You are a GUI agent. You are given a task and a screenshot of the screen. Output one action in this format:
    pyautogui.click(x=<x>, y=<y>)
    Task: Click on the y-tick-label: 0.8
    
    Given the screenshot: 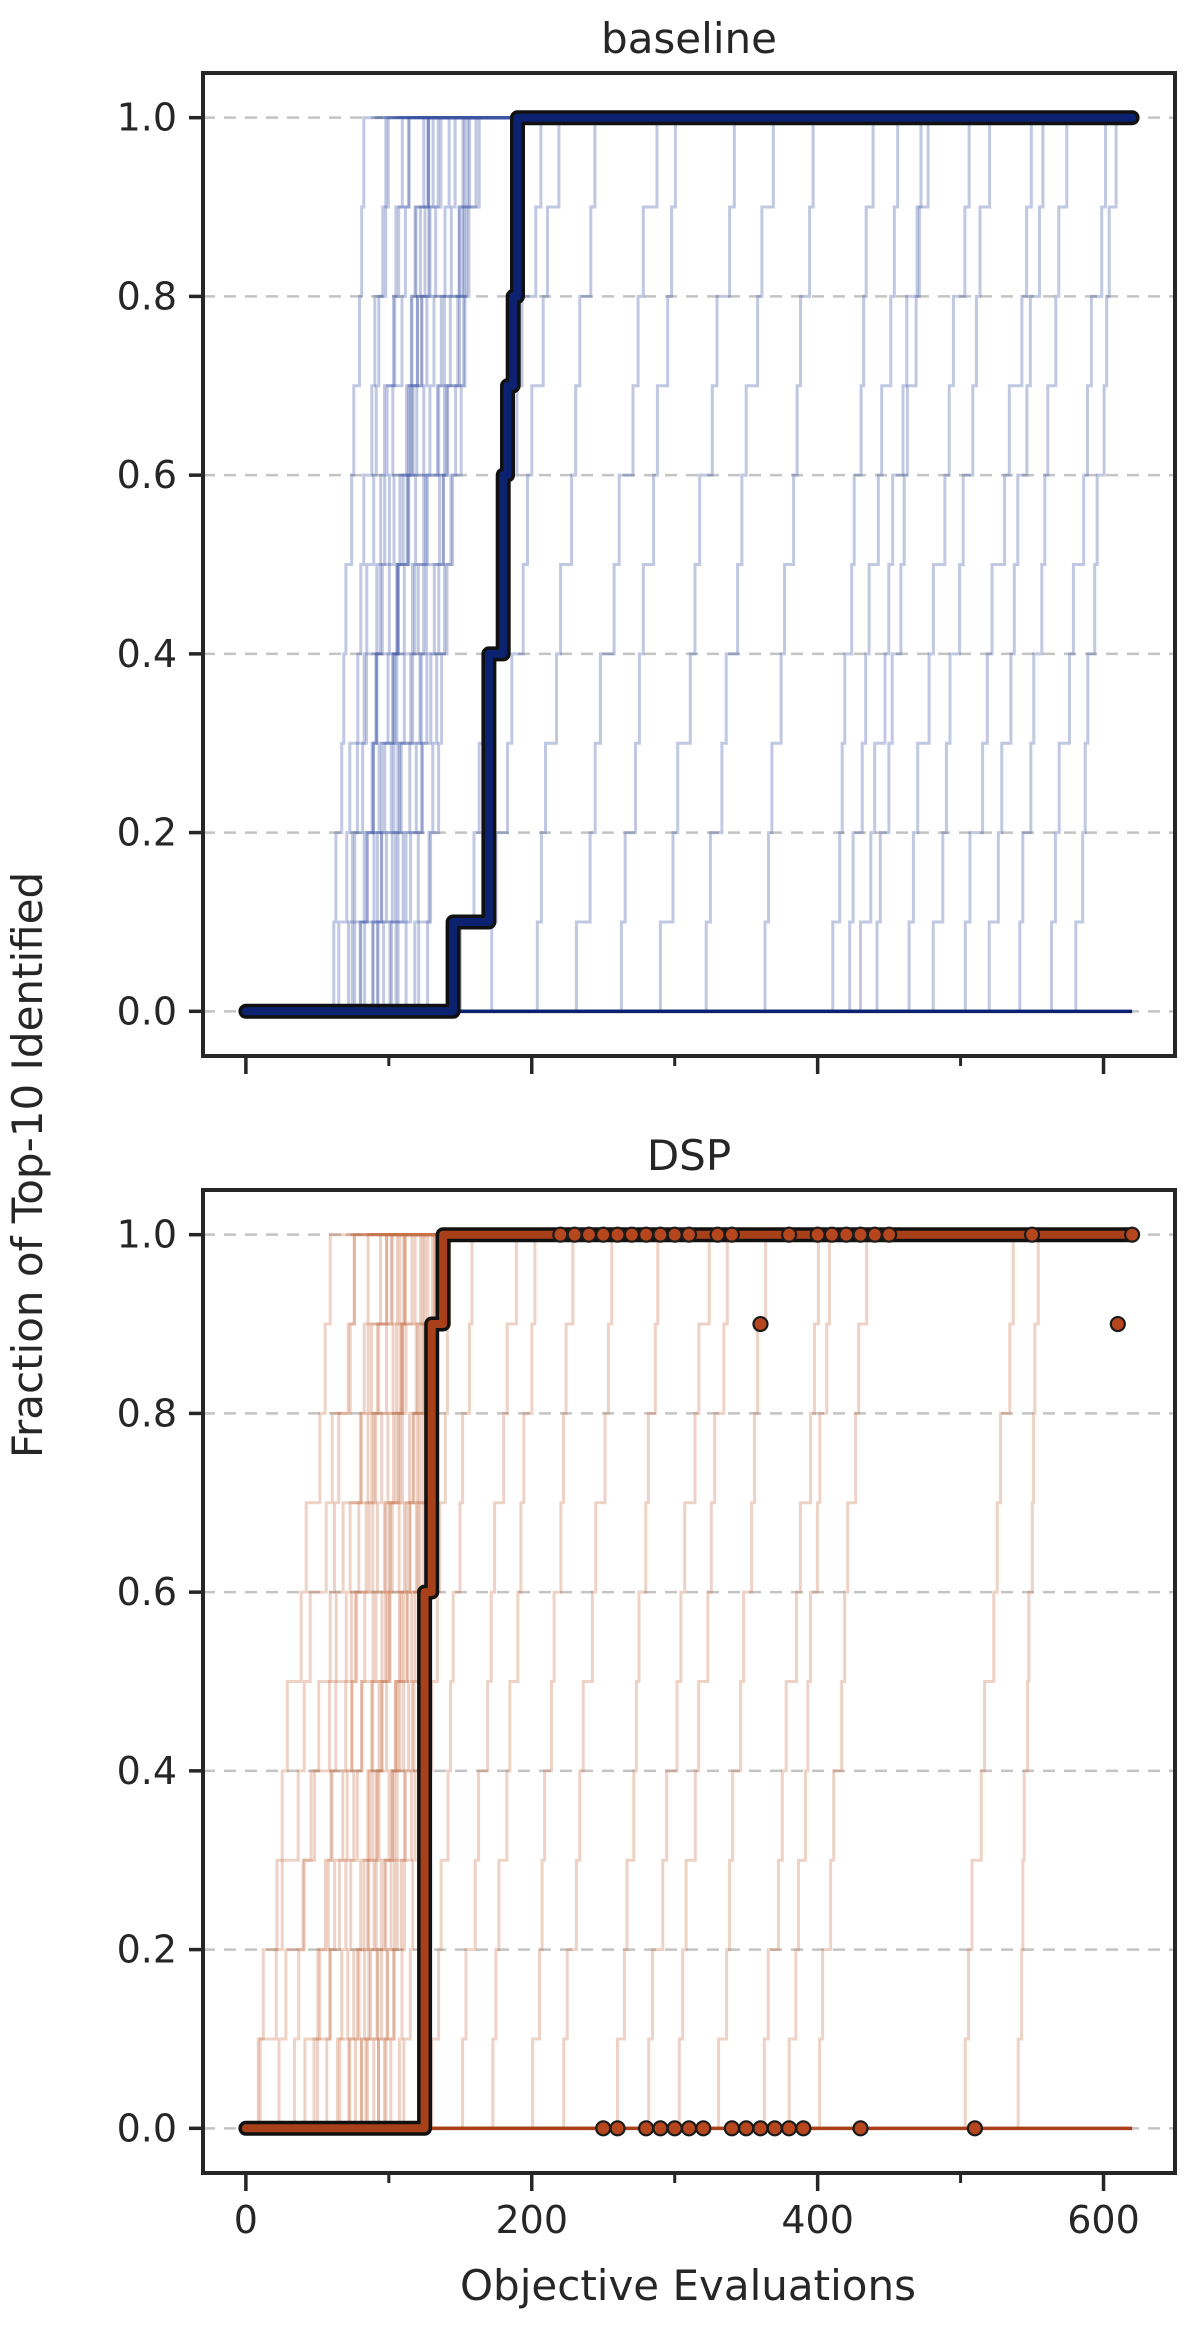 What is the action you would take?
    pyautogui.click(x=147, y=296)
    